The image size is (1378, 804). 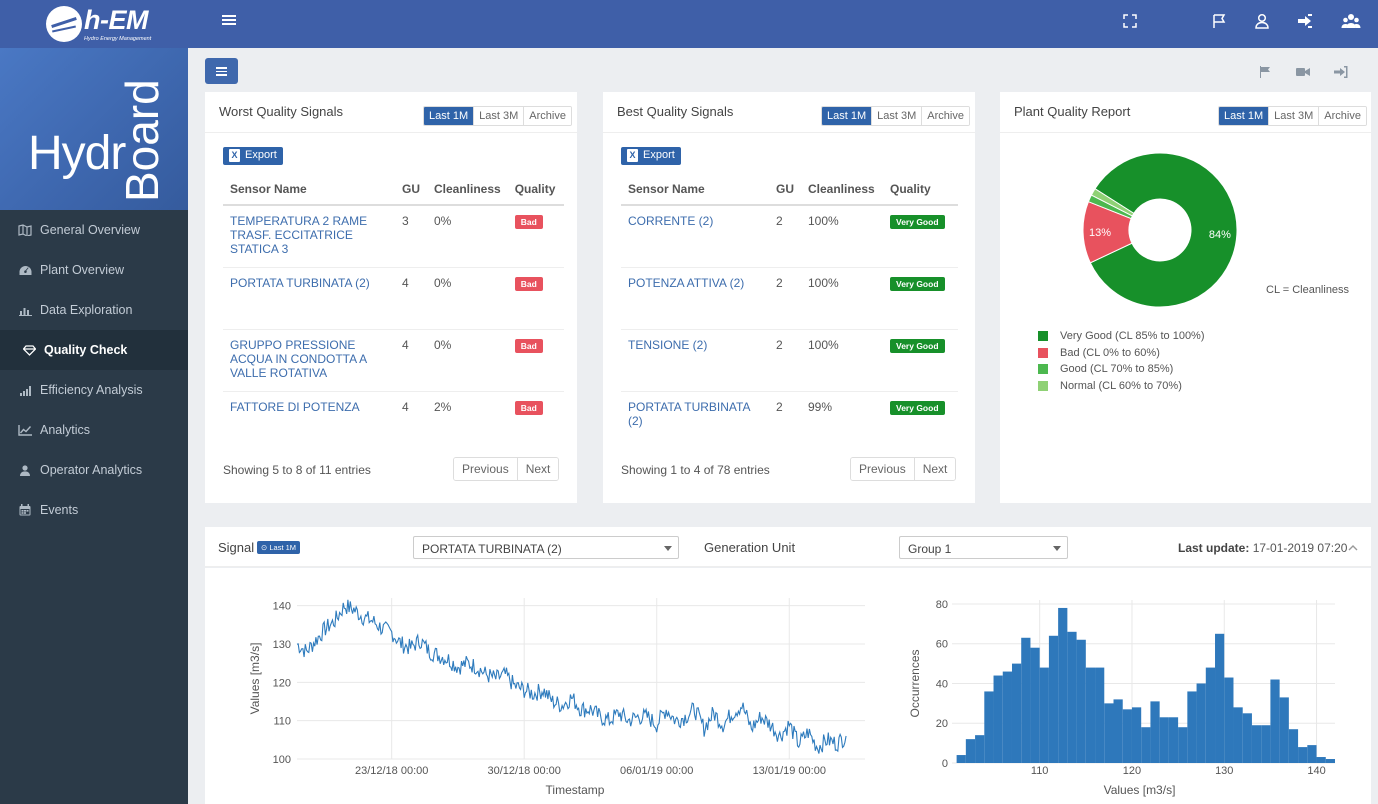 I want to click on divider, so click(x=789, y=132).